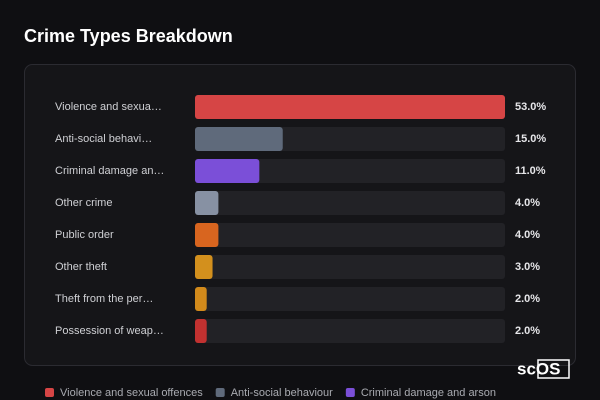 Image resolution: width=600 pixels, height=400 pixels. I want to click on legend-label: Violence and sexual offences, so click(131, 393).